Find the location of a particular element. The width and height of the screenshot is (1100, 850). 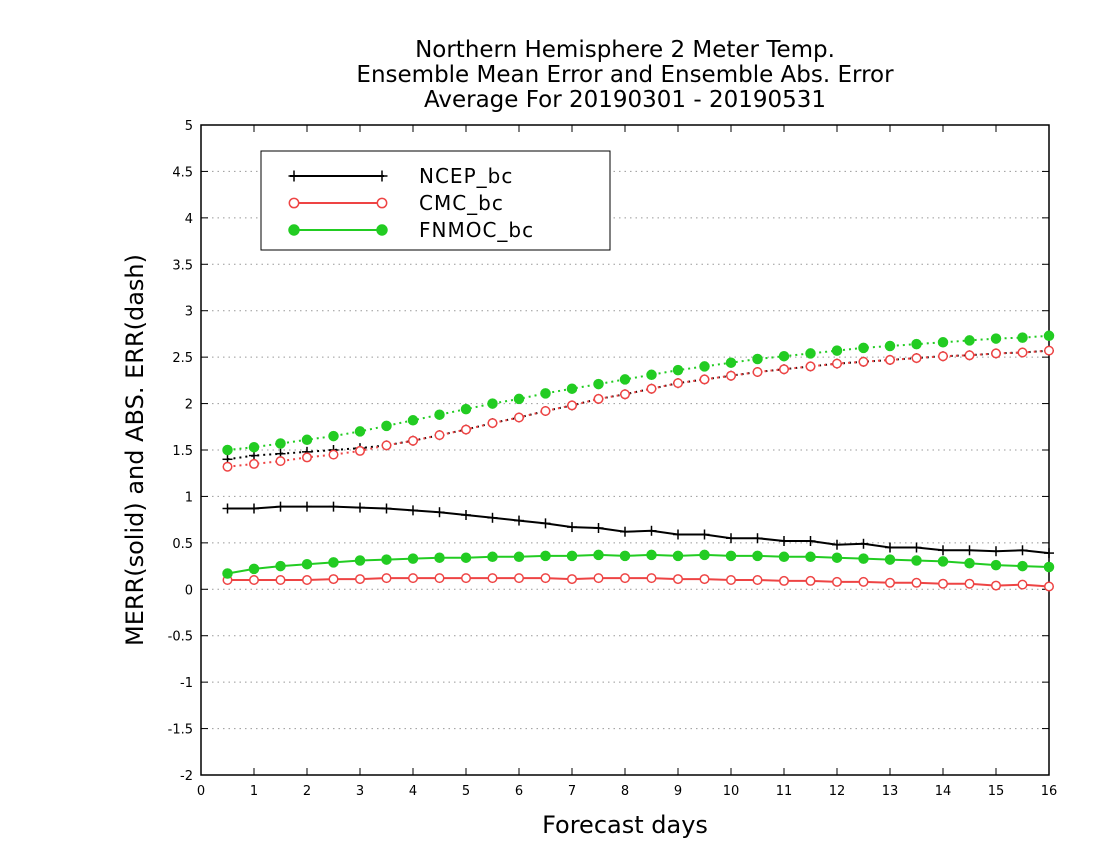

cmc-bc-merr-line is located at coordinates (638, 582).